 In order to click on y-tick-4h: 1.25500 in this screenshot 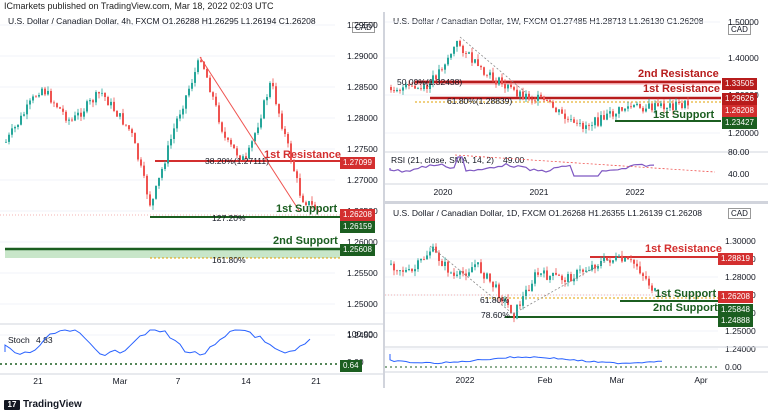, I will do `click(362, 273)`.